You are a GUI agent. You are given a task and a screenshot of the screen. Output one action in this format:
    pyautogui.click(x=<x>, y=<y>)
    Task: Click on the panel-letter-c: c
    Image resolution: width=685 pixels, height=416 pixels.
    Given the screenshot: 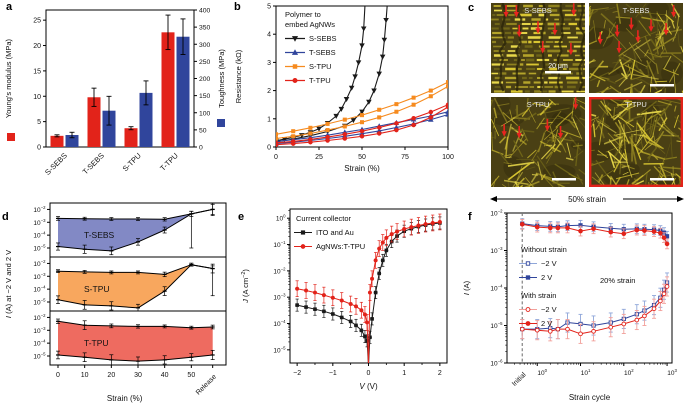 What is the action you would take?
    pyautogui.click(x=471, y=8)
    